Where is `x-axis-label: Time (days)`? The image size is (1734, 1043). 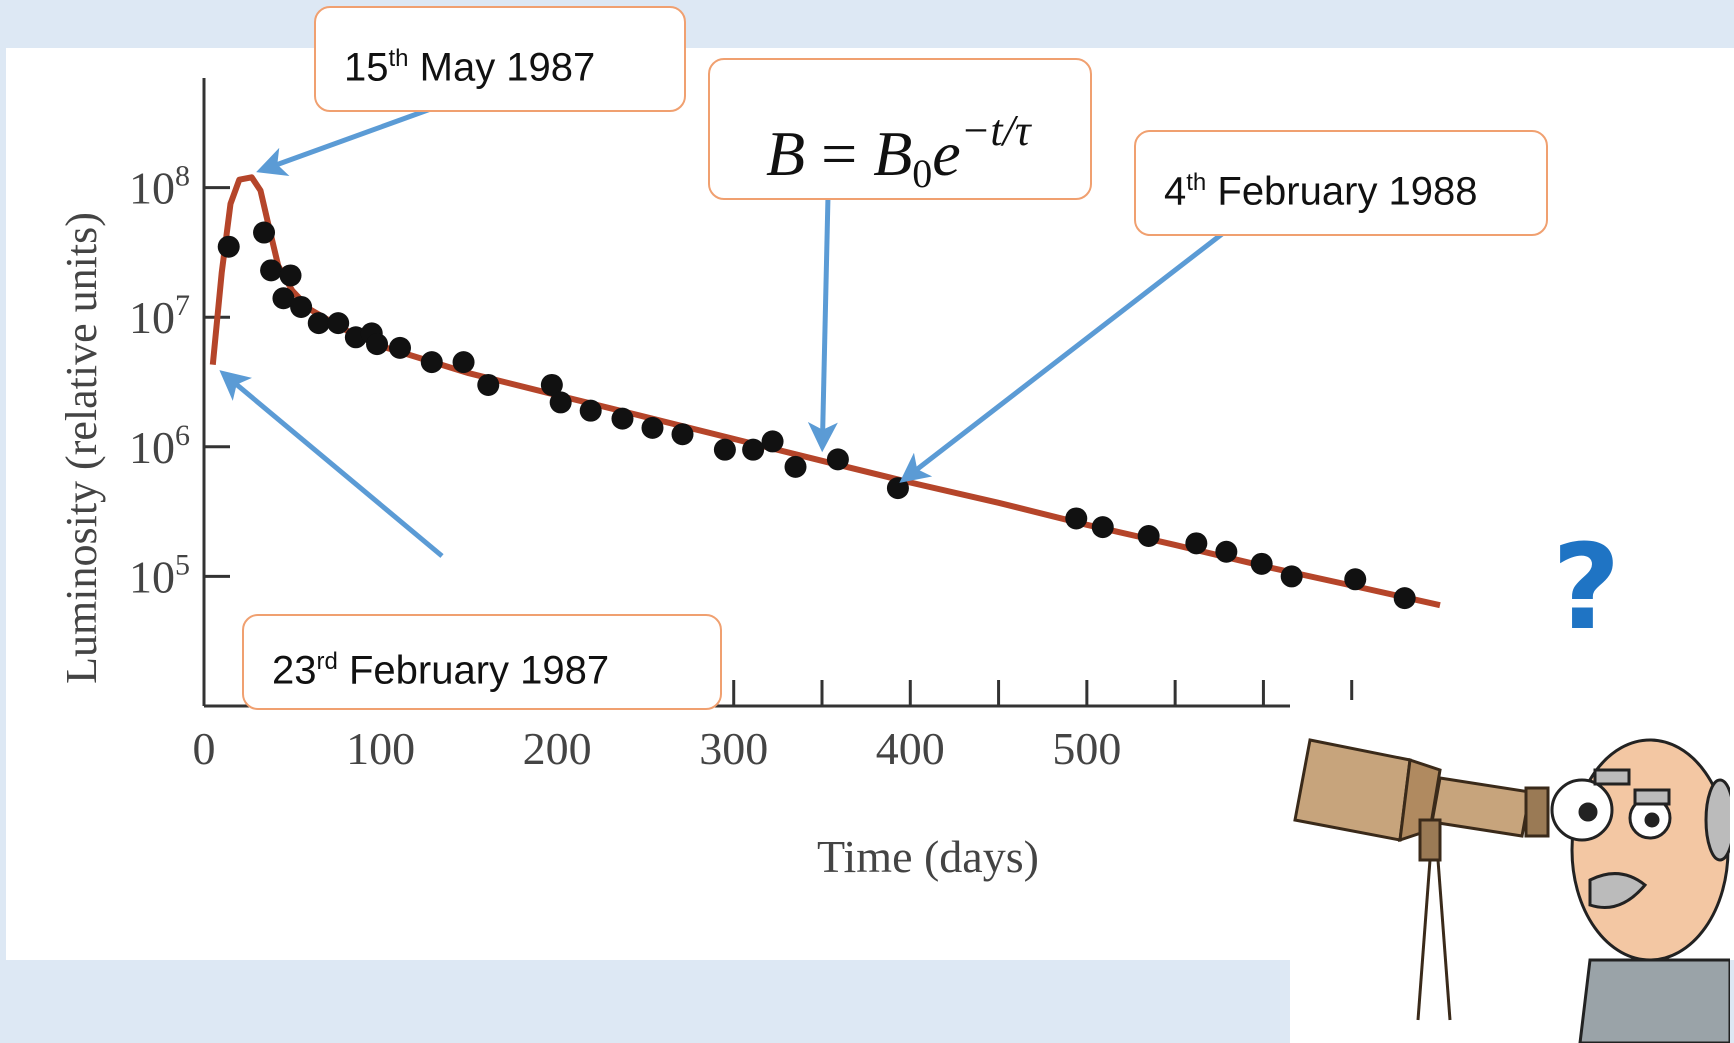 x-axis-label: Time (days) is located at coordinates (928, 856).